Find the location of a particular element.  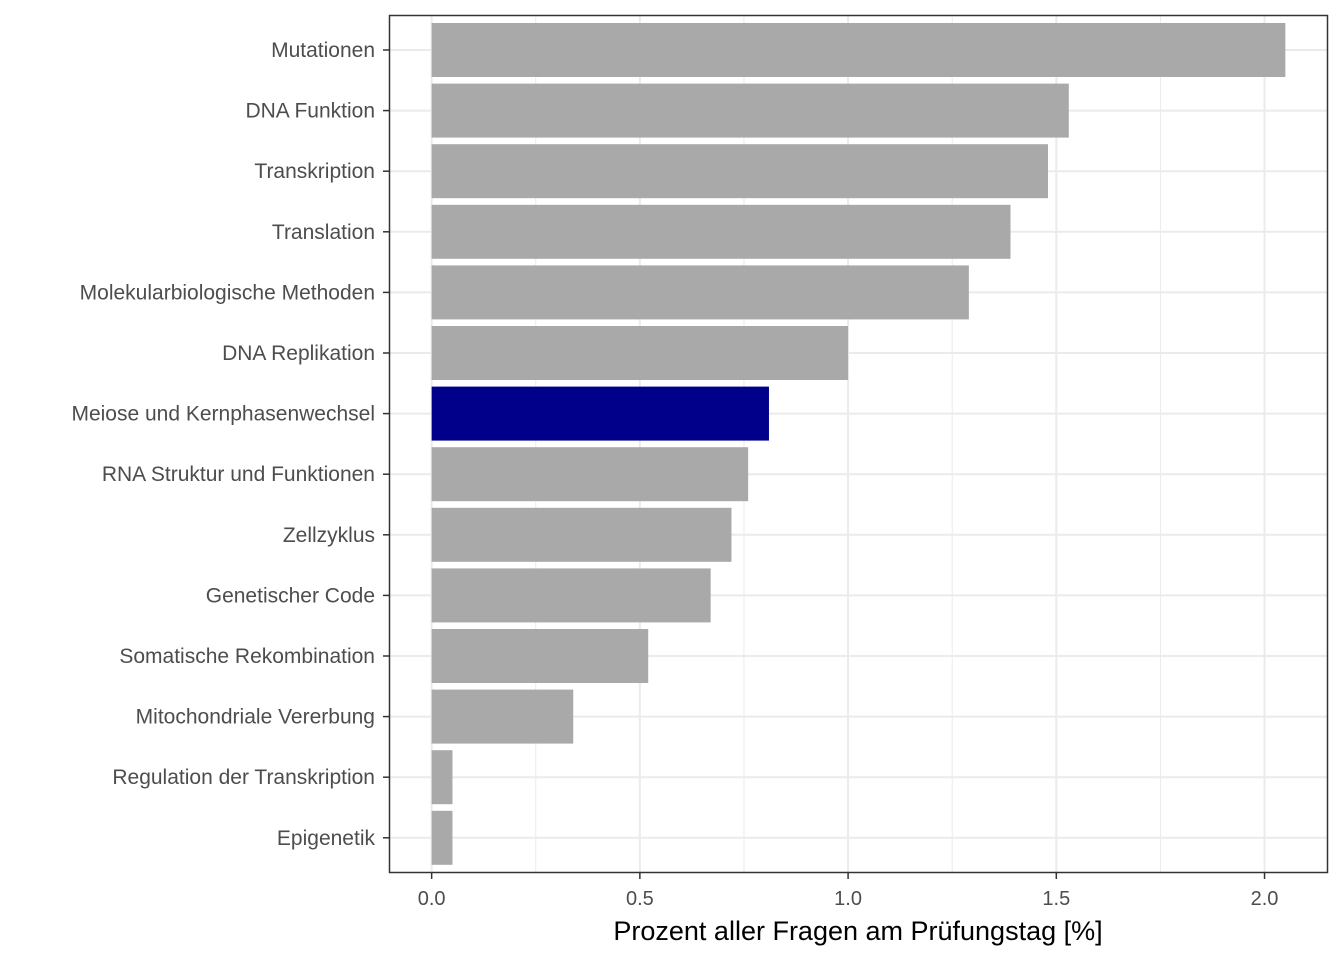

x-tick-labels: 0.0 0.5 1.0 1.5 2.0 is located at coordinates (848, 899).